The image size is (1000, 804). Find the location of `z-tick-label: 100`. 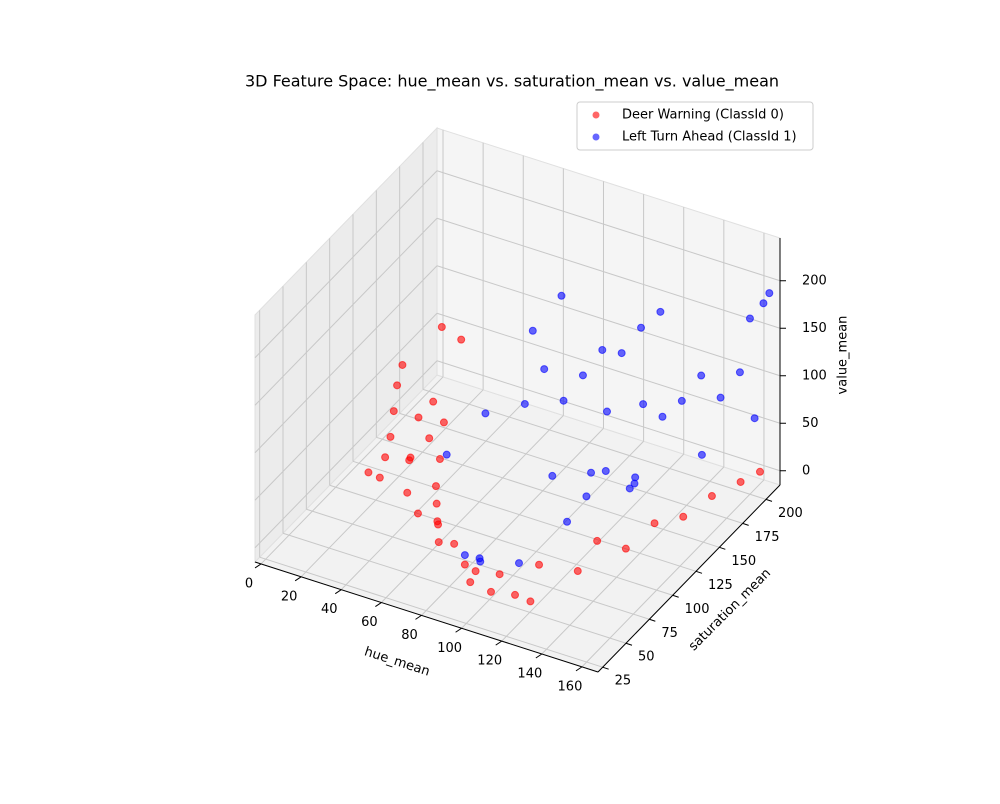

z-tick-label: 100 is located at coordinates (814, 375).